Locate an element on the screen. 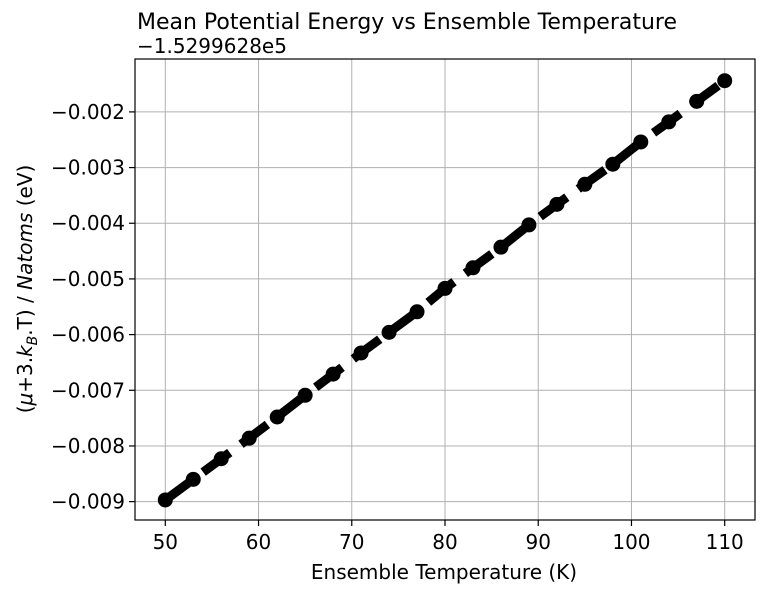 This screenshot has width=764, height=592. y-label-natoms: Natoms is located at coordinates (25, 251).